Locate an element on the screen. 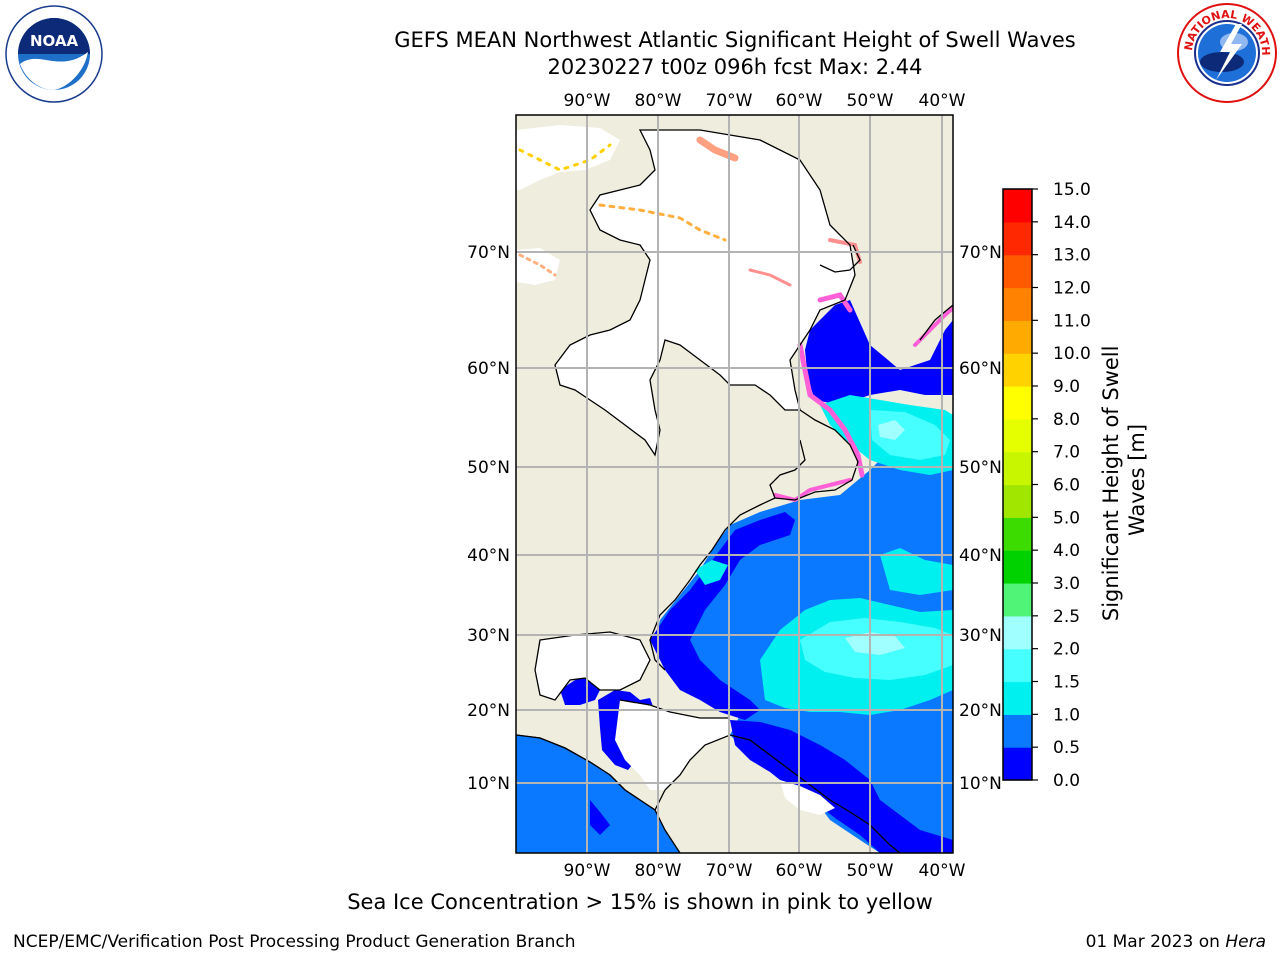 The height and width of the screenshot is (960, 1280). pacific-ocean is located at coordinates (598, 794).